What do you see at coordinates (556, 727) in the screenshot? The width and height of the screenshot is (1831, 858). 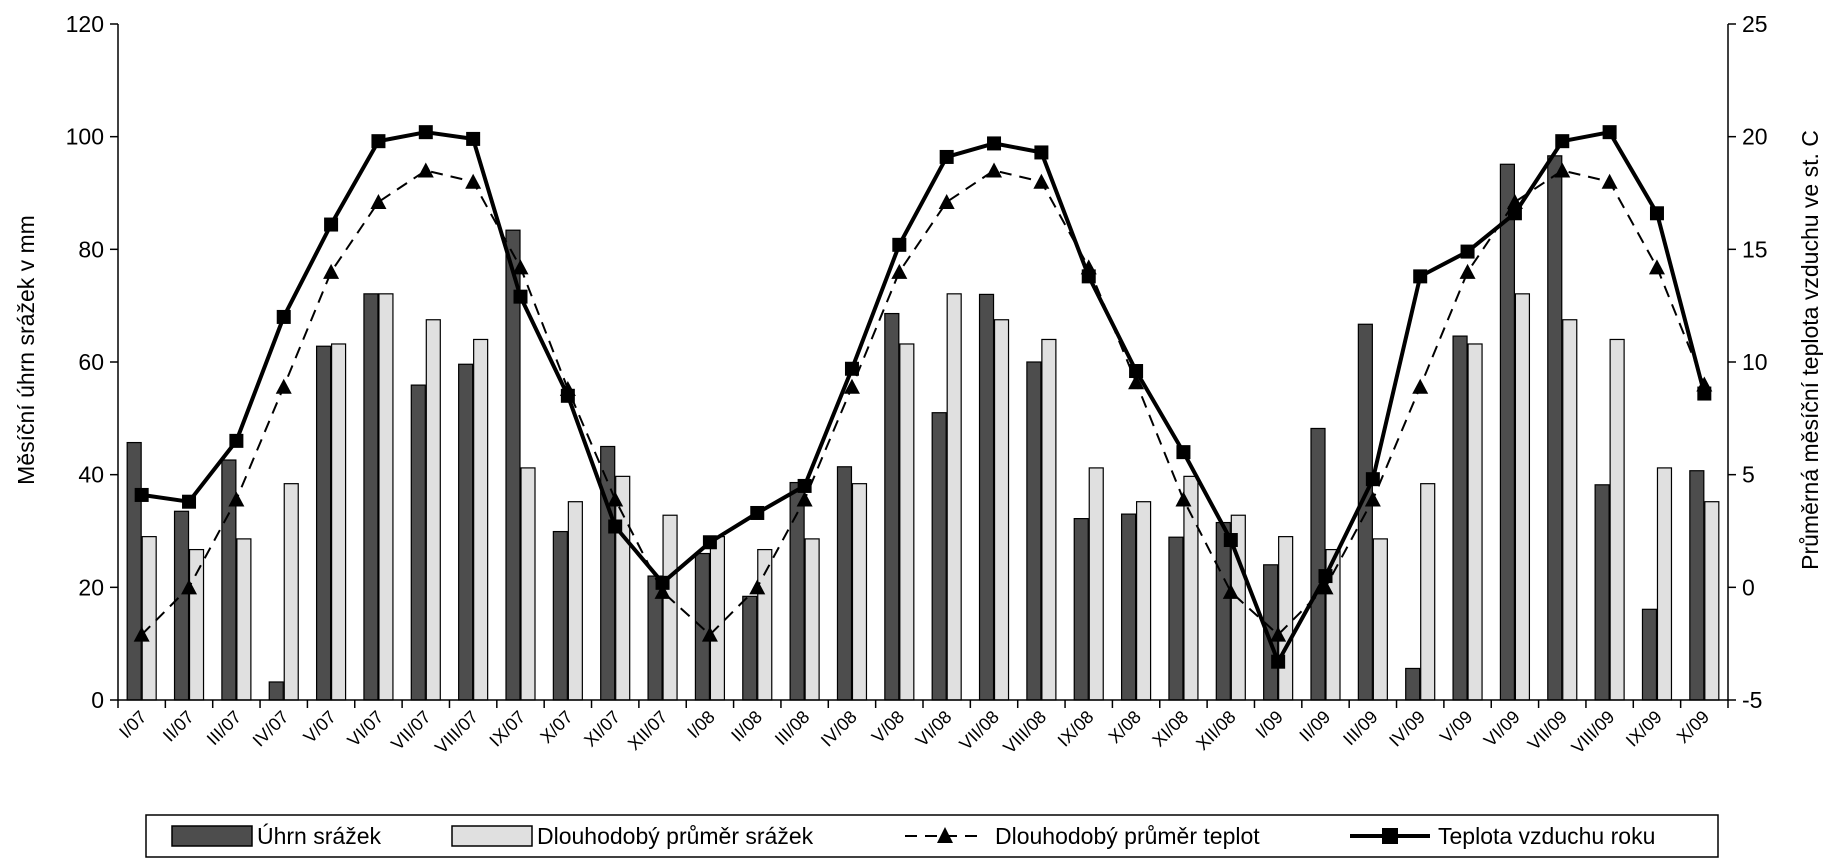 I see `x-tick-label: X/07` at bounding box center [556, 727].